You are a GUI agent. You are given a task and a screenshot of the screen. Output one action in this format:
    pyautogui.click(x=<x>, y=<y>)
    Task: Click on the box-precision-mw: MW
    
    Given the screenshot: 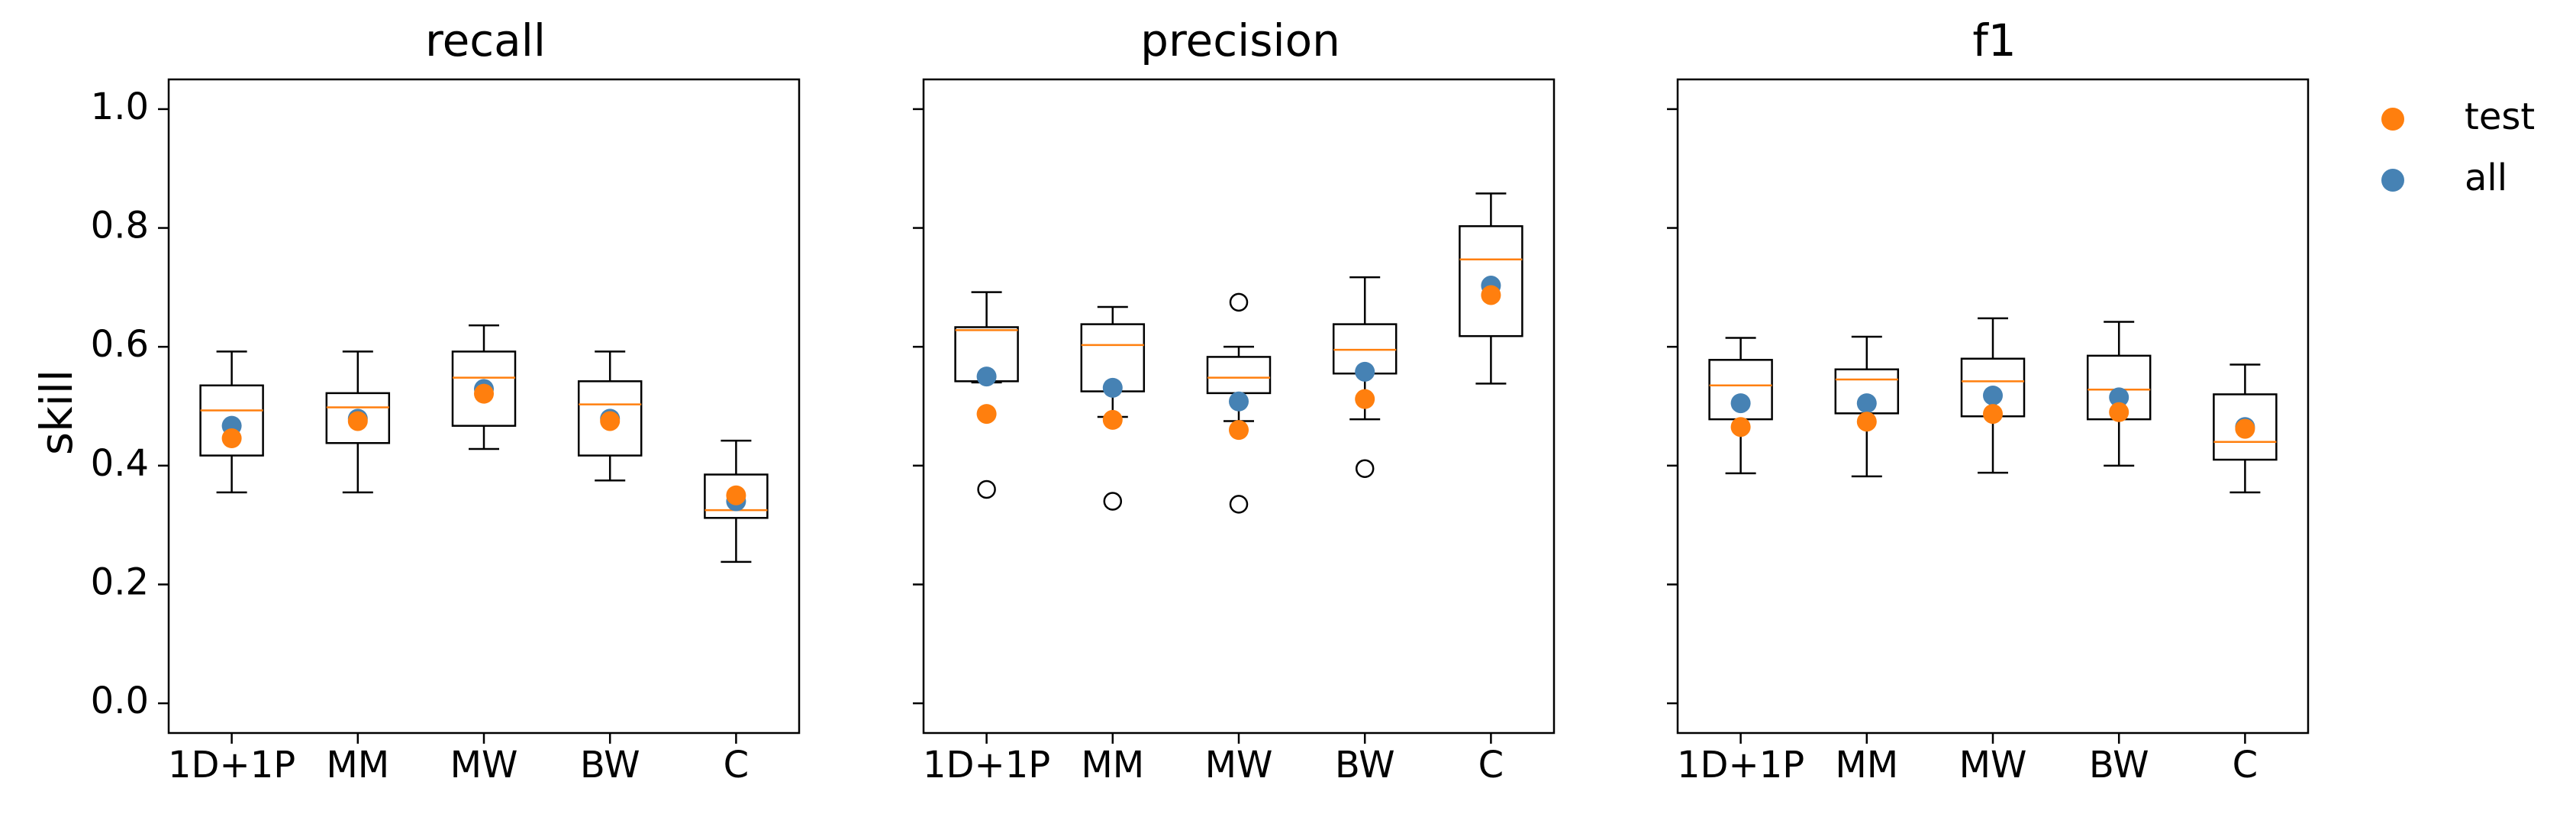 What is the action you would take?
    pyautogui.click(x=1239, y=539)
    